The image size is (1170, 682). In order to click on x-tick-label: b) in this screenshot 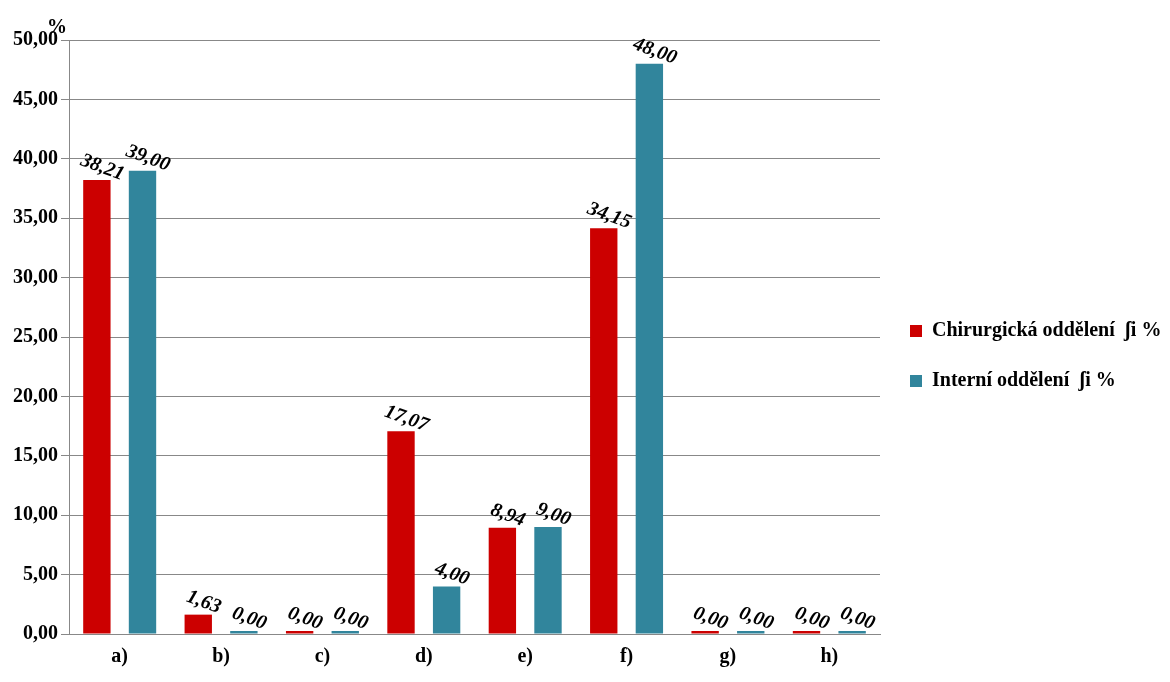, I will do `click(221, 656)`.